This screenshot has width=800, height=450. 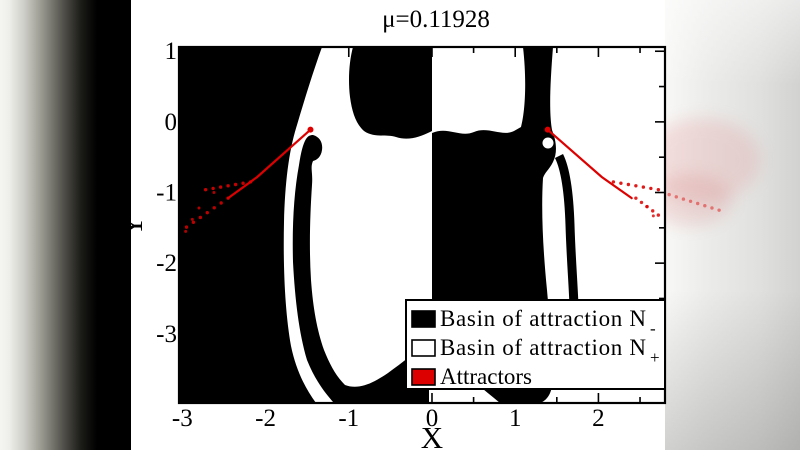 I want to click on x-tick-label: -3, so click(x=182, y=418).